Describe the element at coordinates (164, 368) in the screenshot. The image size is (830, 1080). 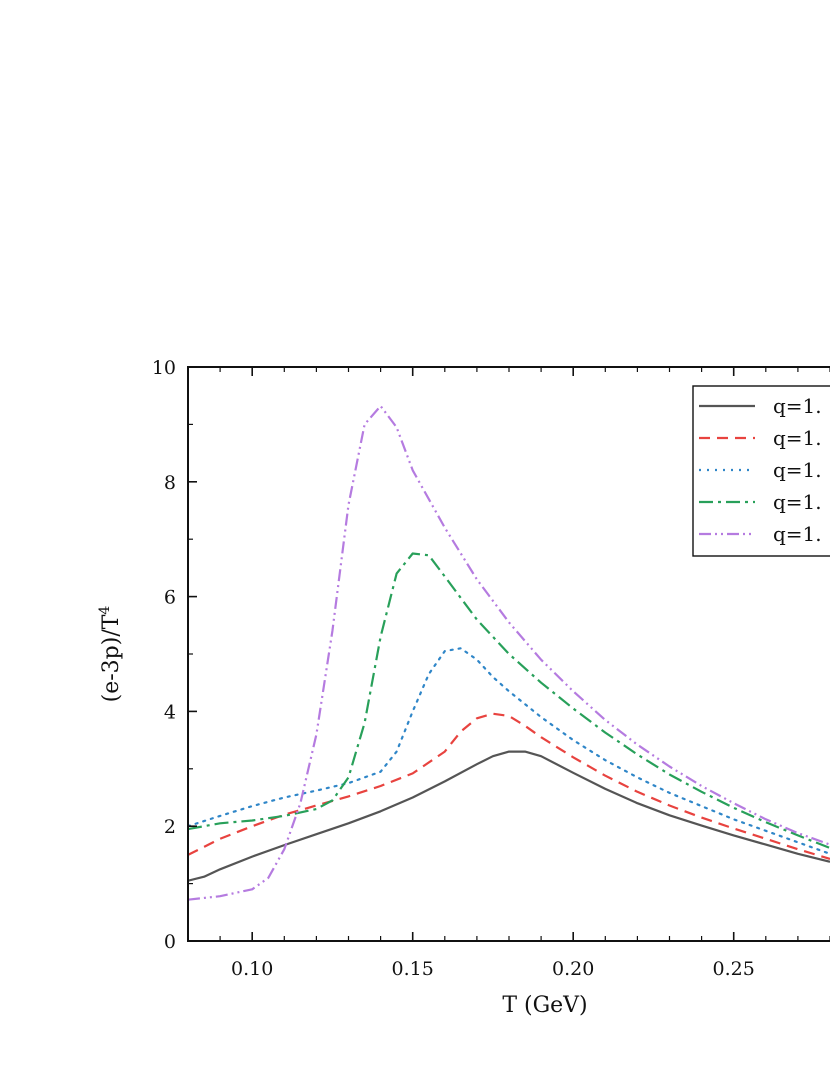
I see `y-tick-label: 10` at that location.